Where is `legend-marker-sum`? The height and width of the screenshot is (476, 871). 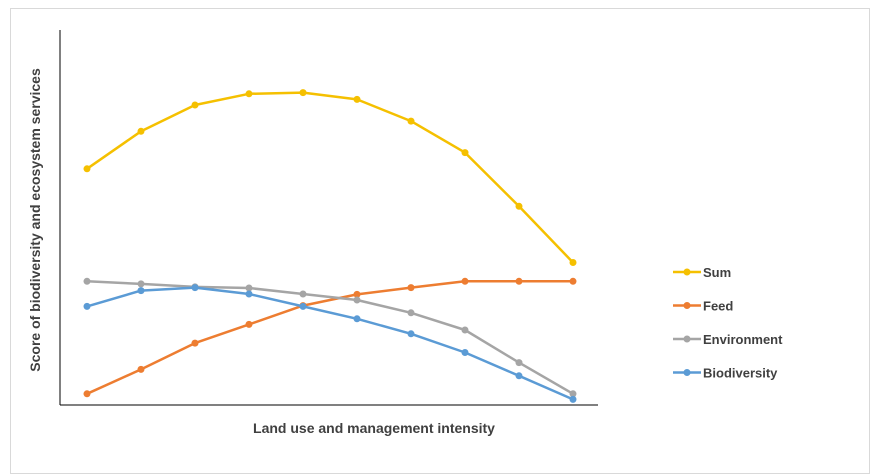 legend-marker-sum is located at coordinates (687, 272).